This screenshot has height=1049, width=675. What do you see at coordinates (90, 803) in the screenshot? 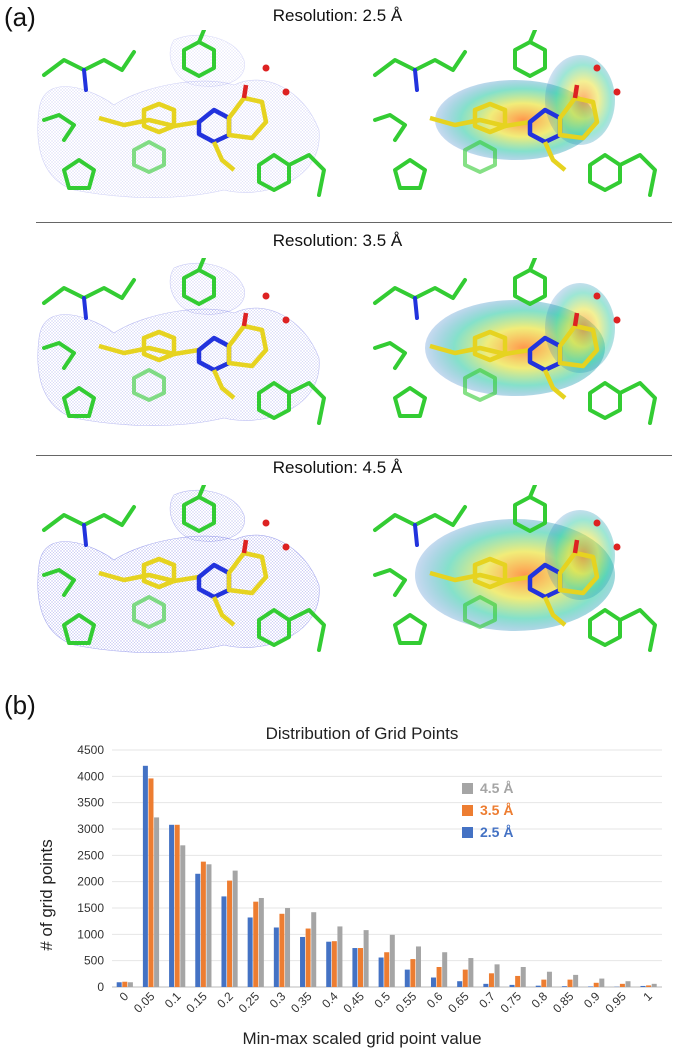
I see `y-tick-label: 3500` at bounding box center [90, 803].